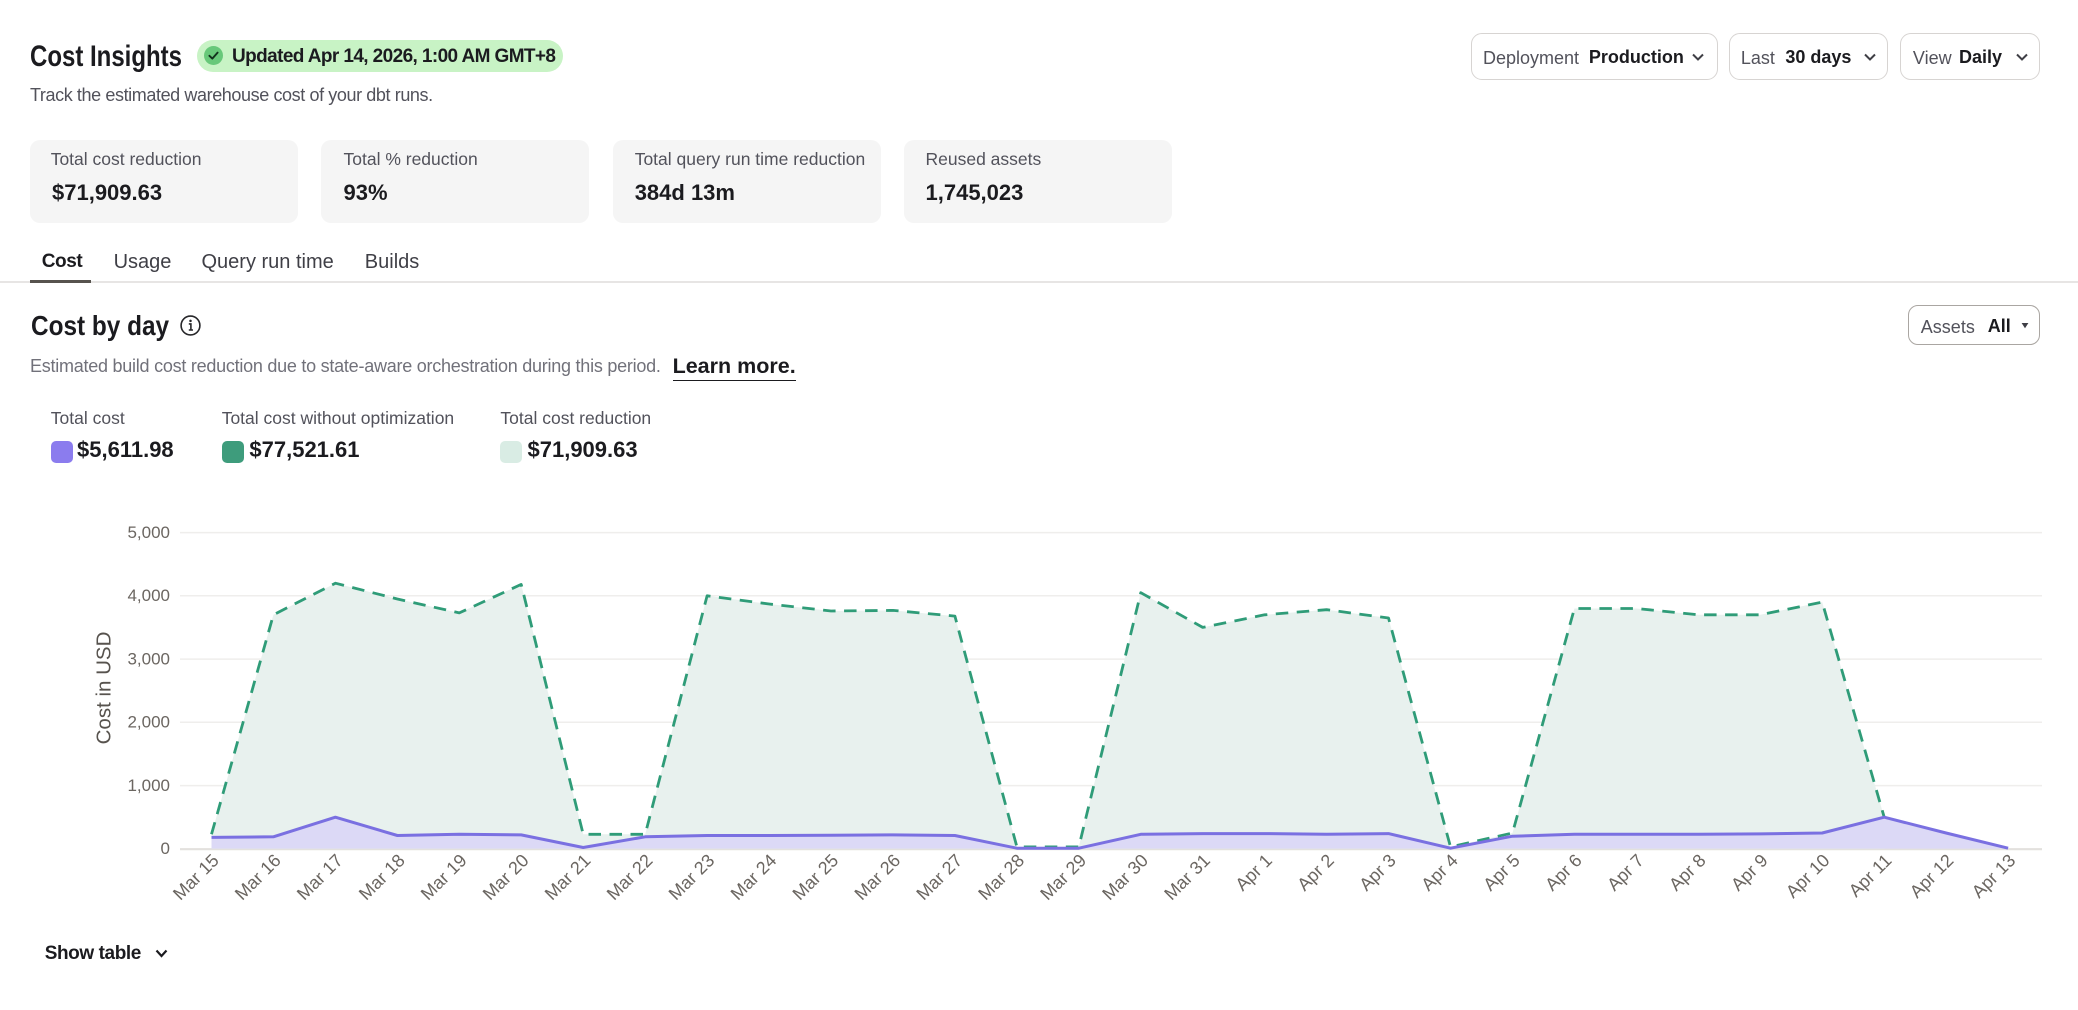  What do you see at coordinates (692, 877) in the screenshot?
I see `svg-text: Mar 23` at bounding box center [692, 877].